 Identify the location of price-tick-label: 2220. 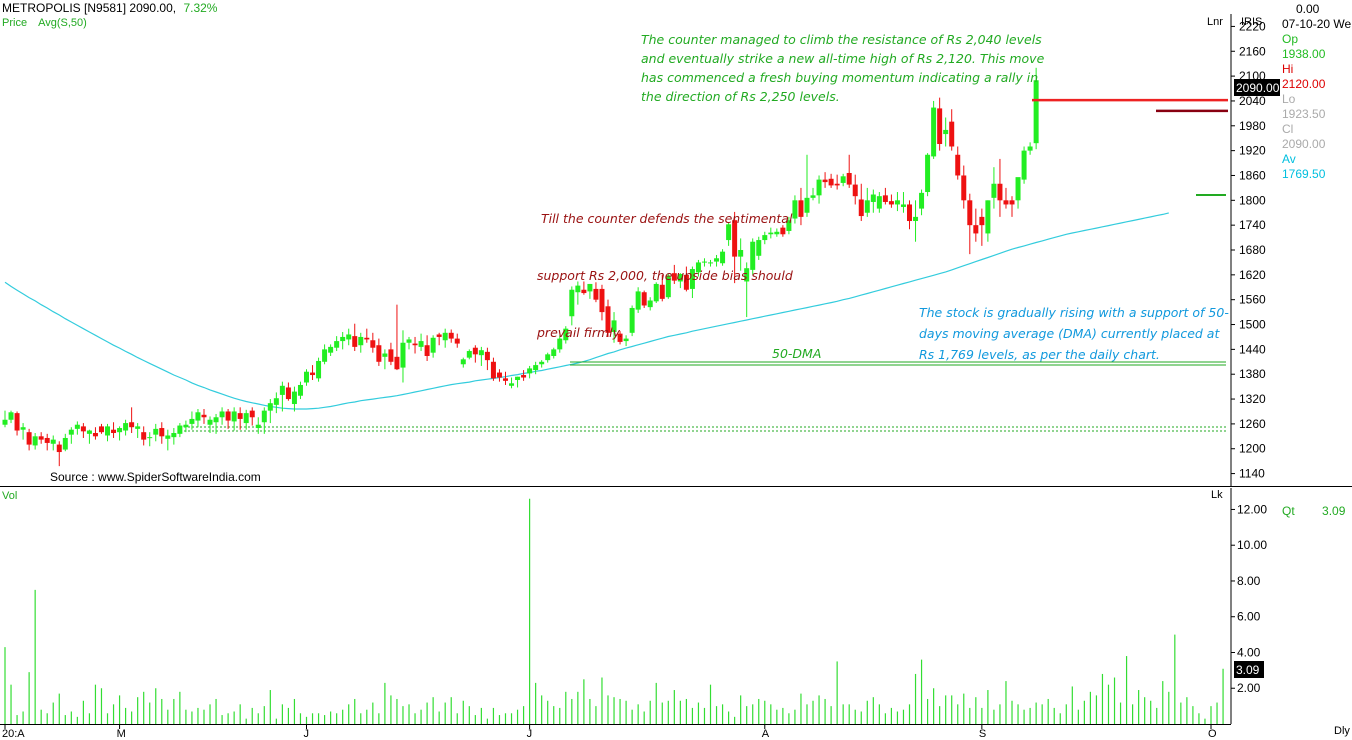
(1252, 26).